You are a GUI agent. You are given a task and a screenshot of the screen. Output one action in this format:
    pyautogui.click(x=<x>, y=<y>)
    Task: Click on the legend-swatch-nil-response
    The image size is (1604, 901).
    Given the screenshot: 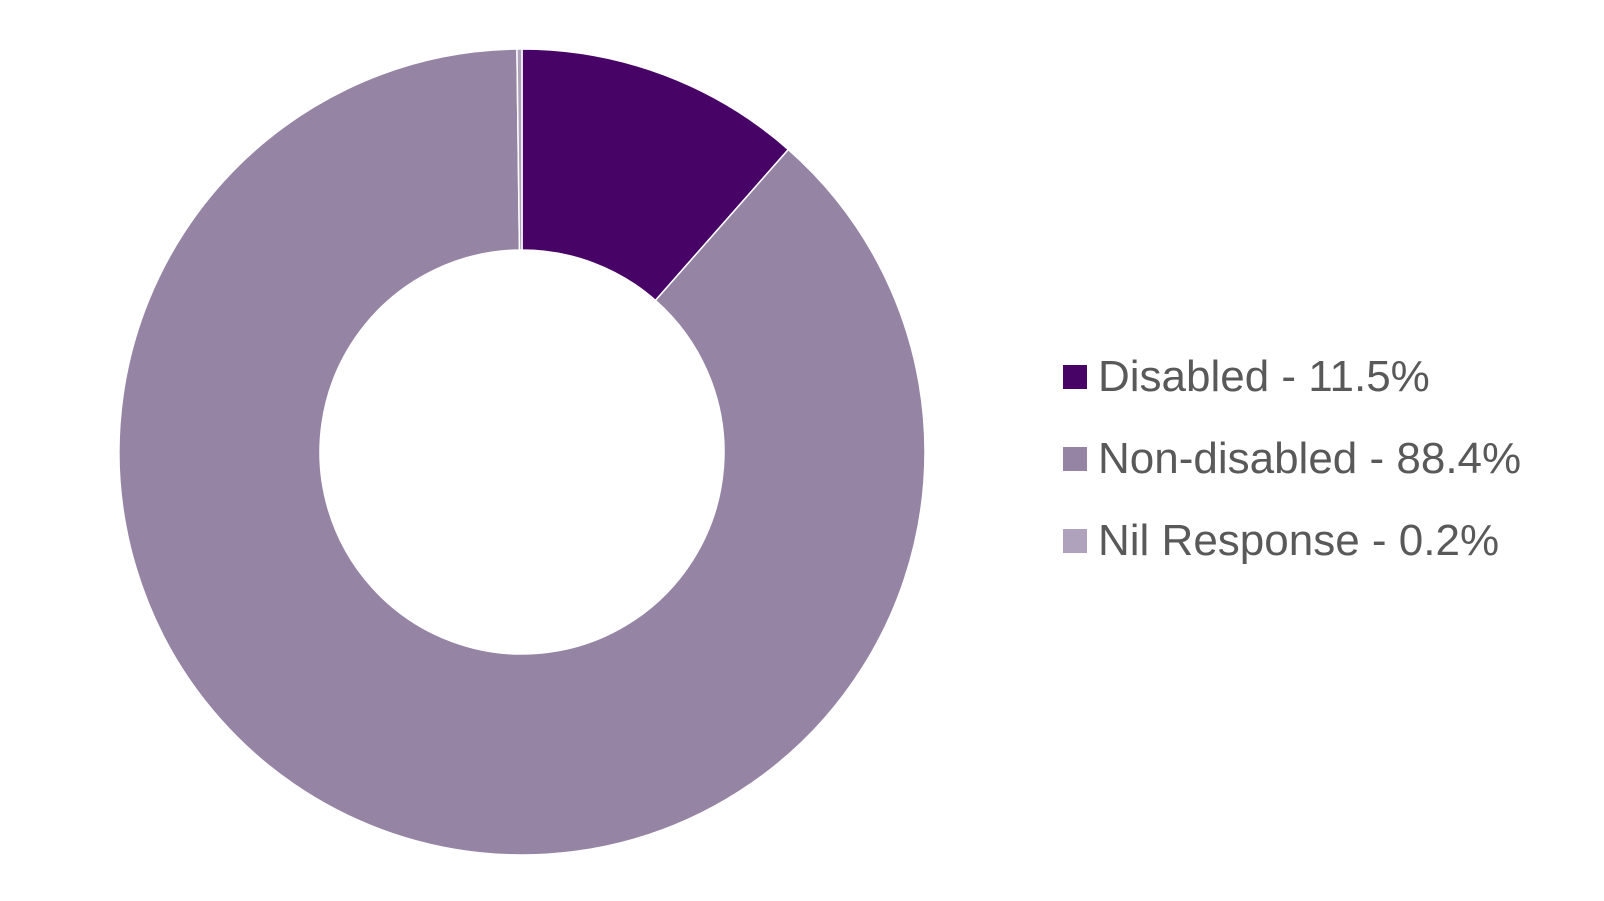 What is the action you would take?
    pyautogui.click(x=1075, y=541)
    